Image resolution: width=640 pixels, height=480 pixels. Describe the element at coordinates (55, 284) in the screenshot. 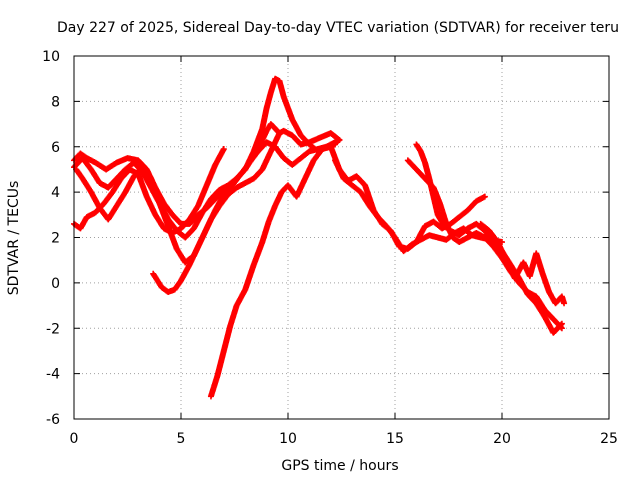

I see `y-tick-label: 0` at that location.